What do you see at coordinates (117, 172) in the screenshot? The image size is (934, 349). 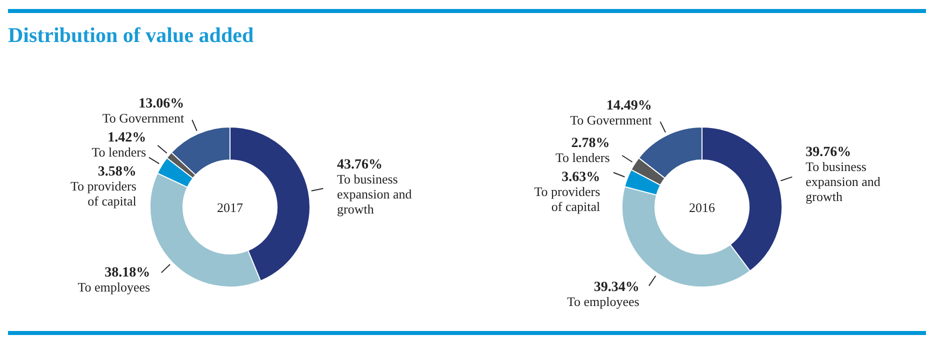 I see `data-label: 3.58%` at bounding box center [117, 172].